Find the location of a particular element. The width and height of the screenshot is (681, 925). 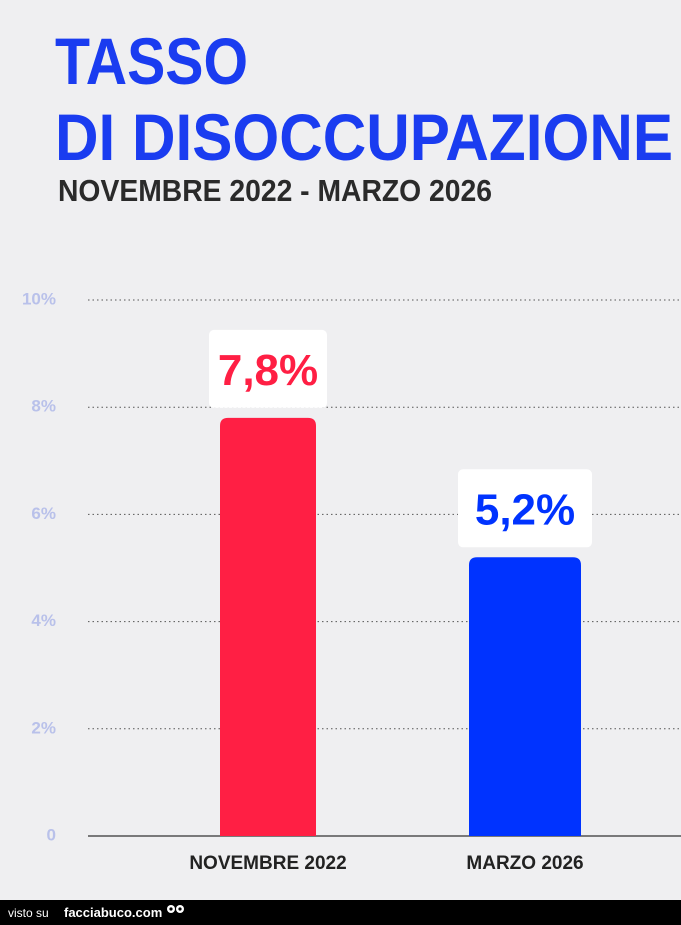

value-label: 5,2% is located at coordinates (525, 509).